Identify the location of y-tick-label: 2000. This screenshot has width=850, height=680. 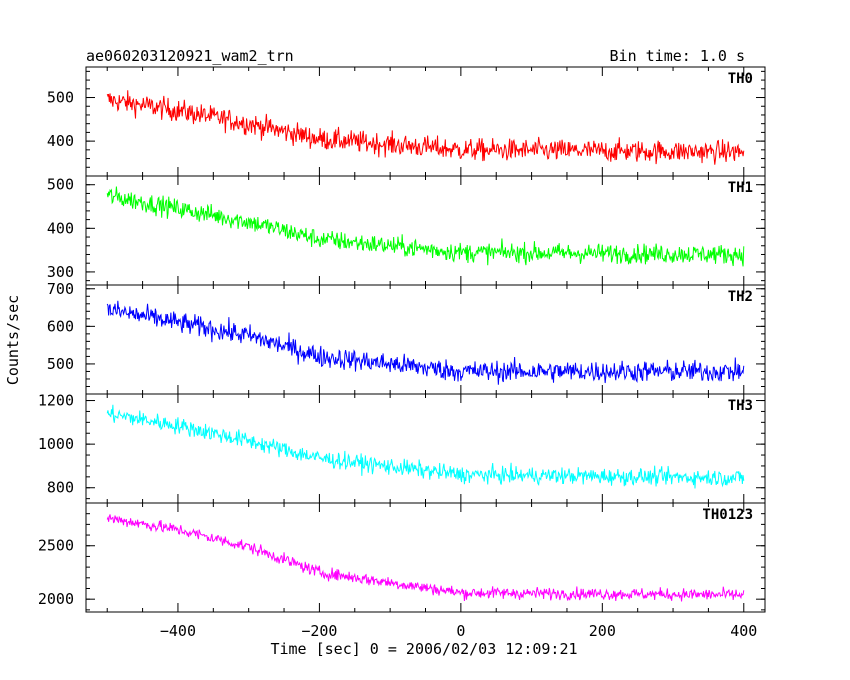
(56, 599).